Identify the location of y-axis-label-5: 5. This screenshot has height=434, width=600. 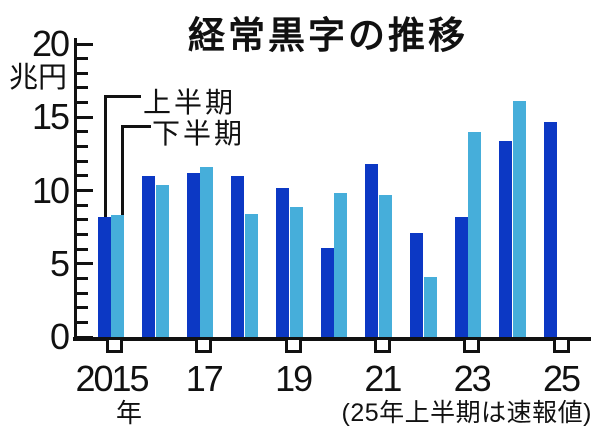
(59, 263).